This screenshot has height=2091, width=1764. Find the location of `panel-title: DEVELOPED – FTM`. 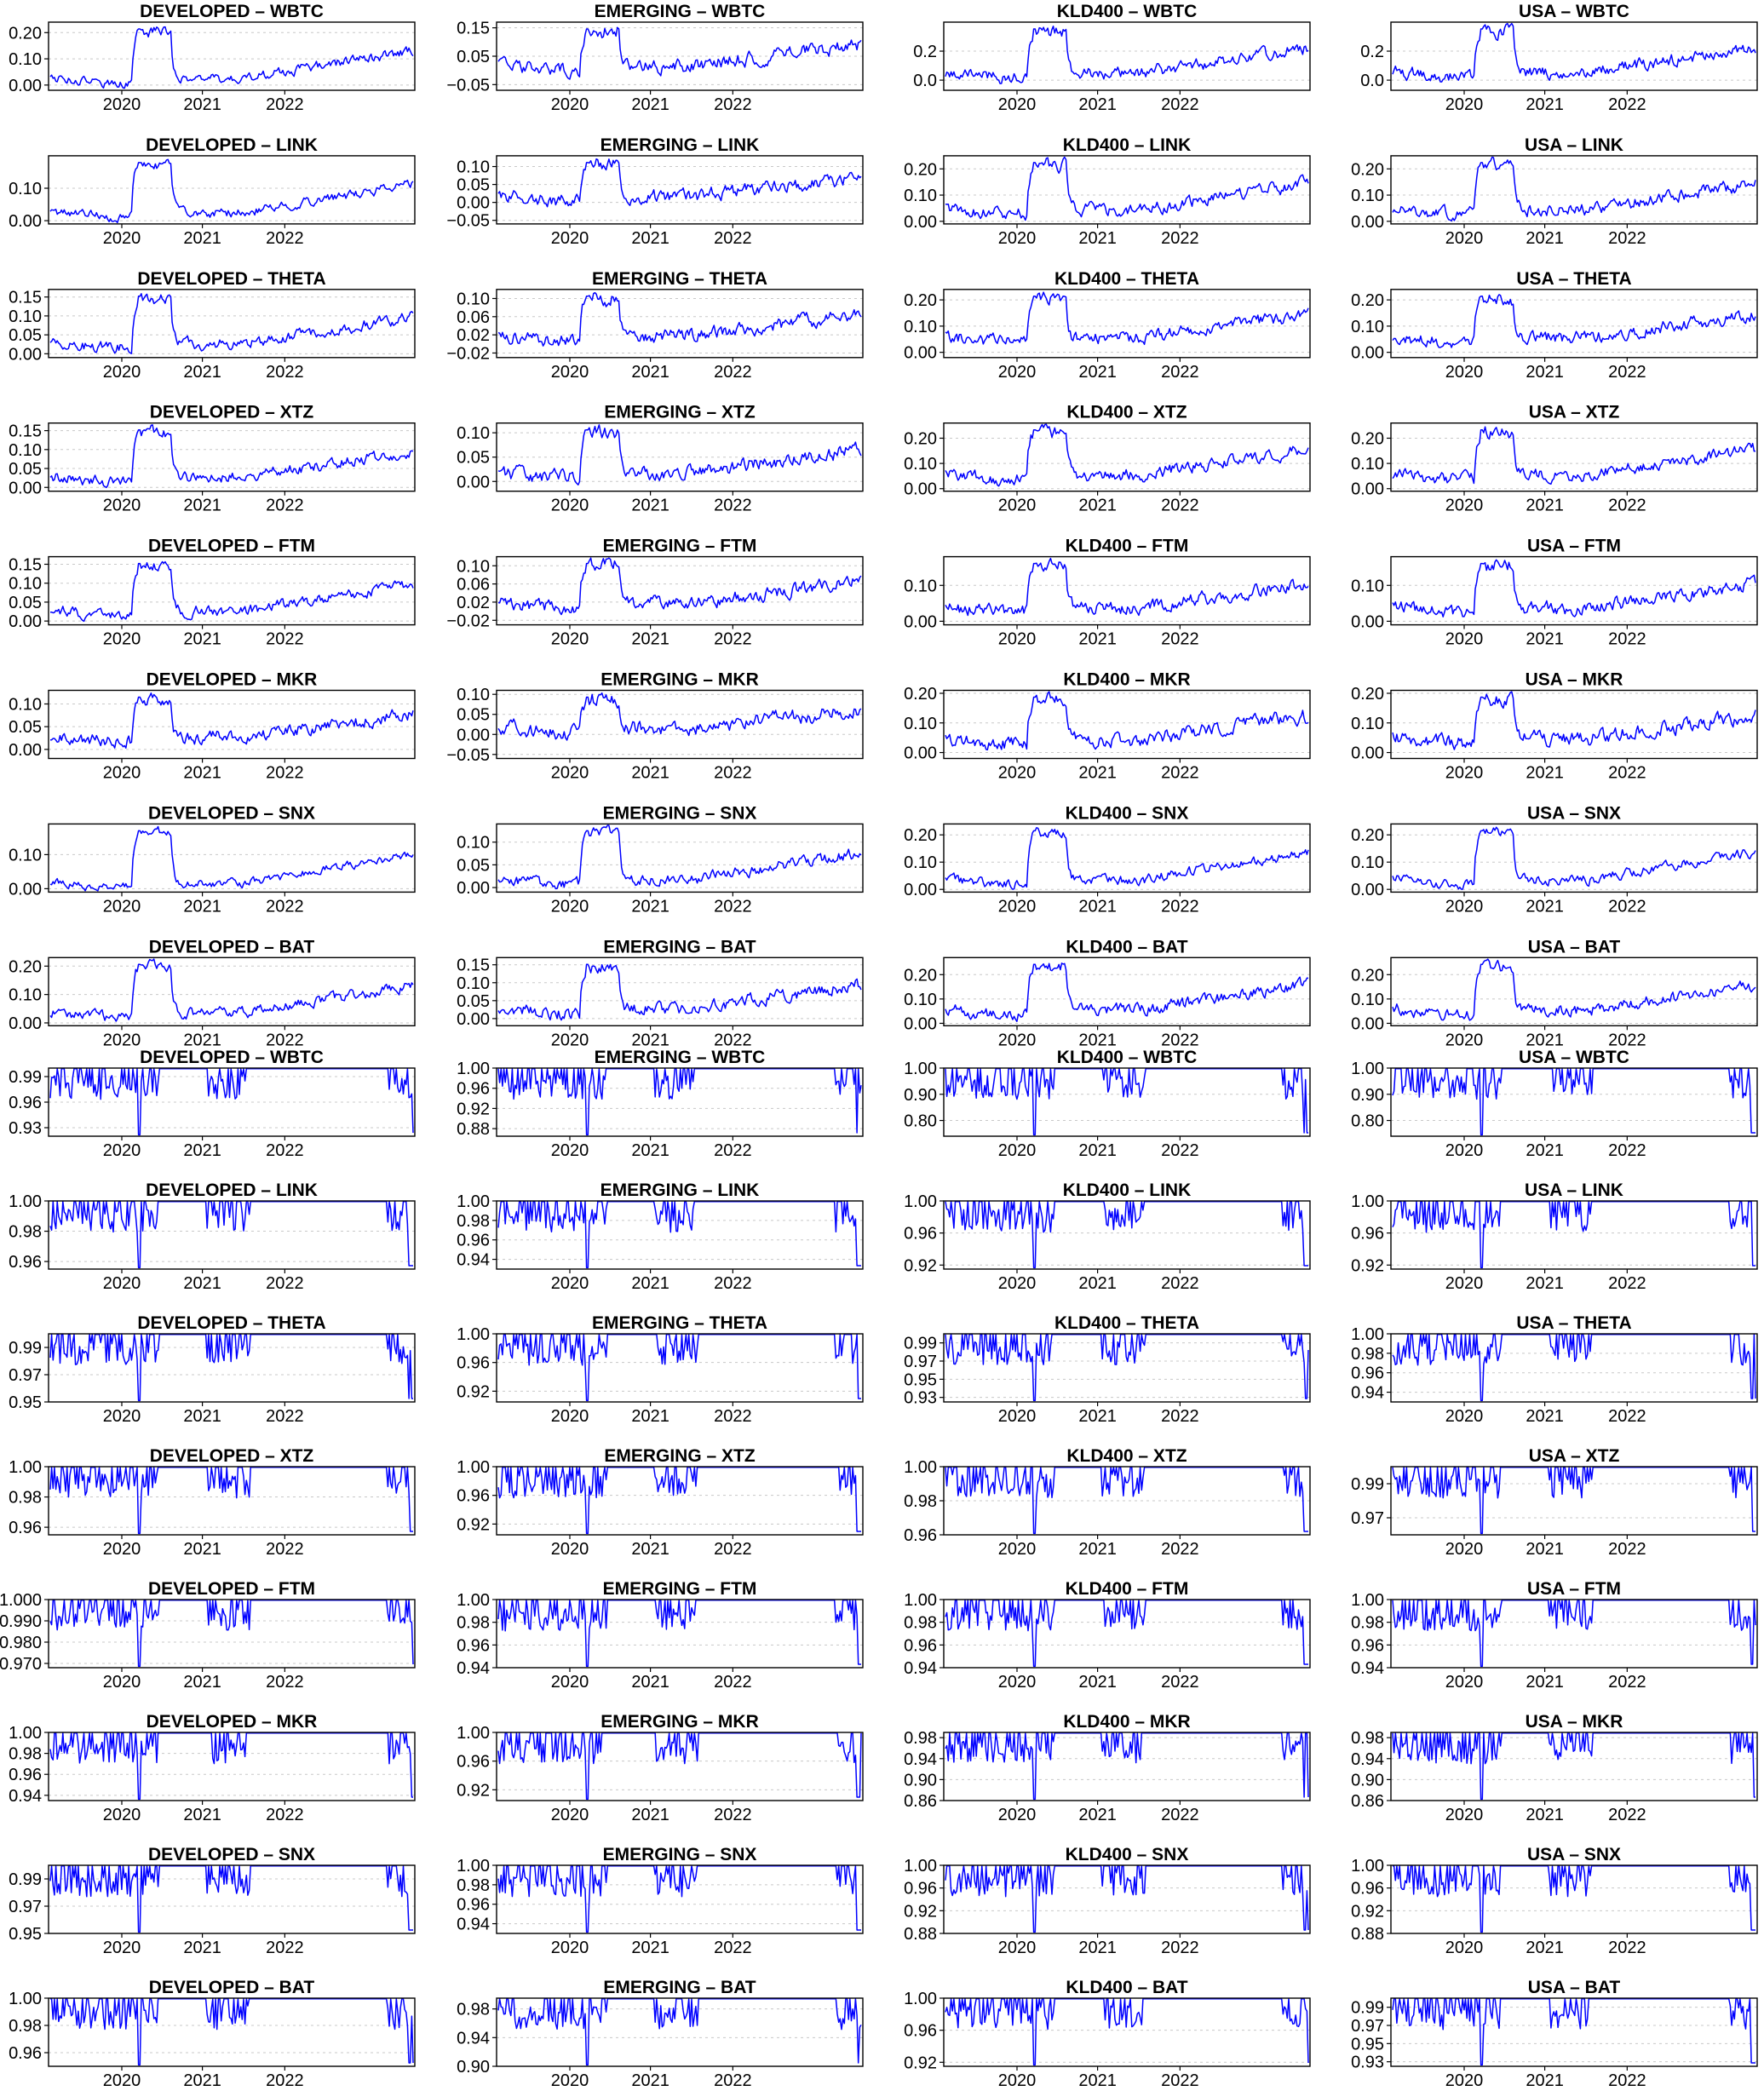

panel-title: DEVELOPED – FTM is located at coordinates (231, 546).